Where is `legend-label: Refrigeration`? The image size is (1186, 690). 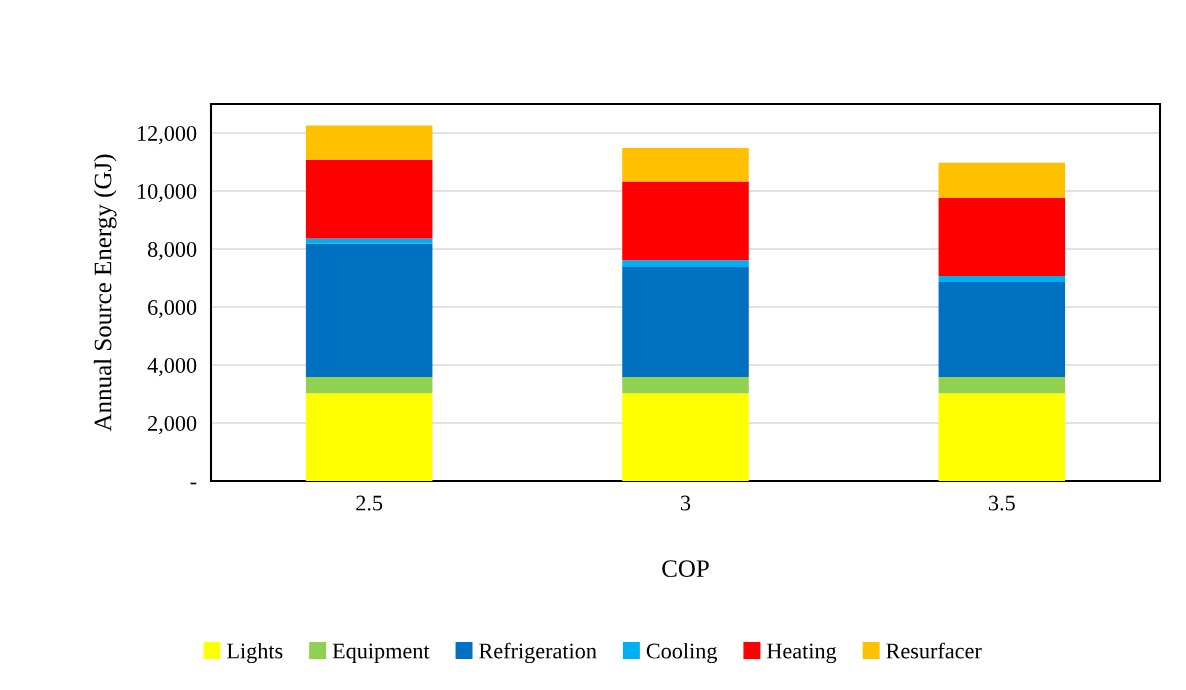 legend-label: Refrigeration is located at coordinates (538, 653).